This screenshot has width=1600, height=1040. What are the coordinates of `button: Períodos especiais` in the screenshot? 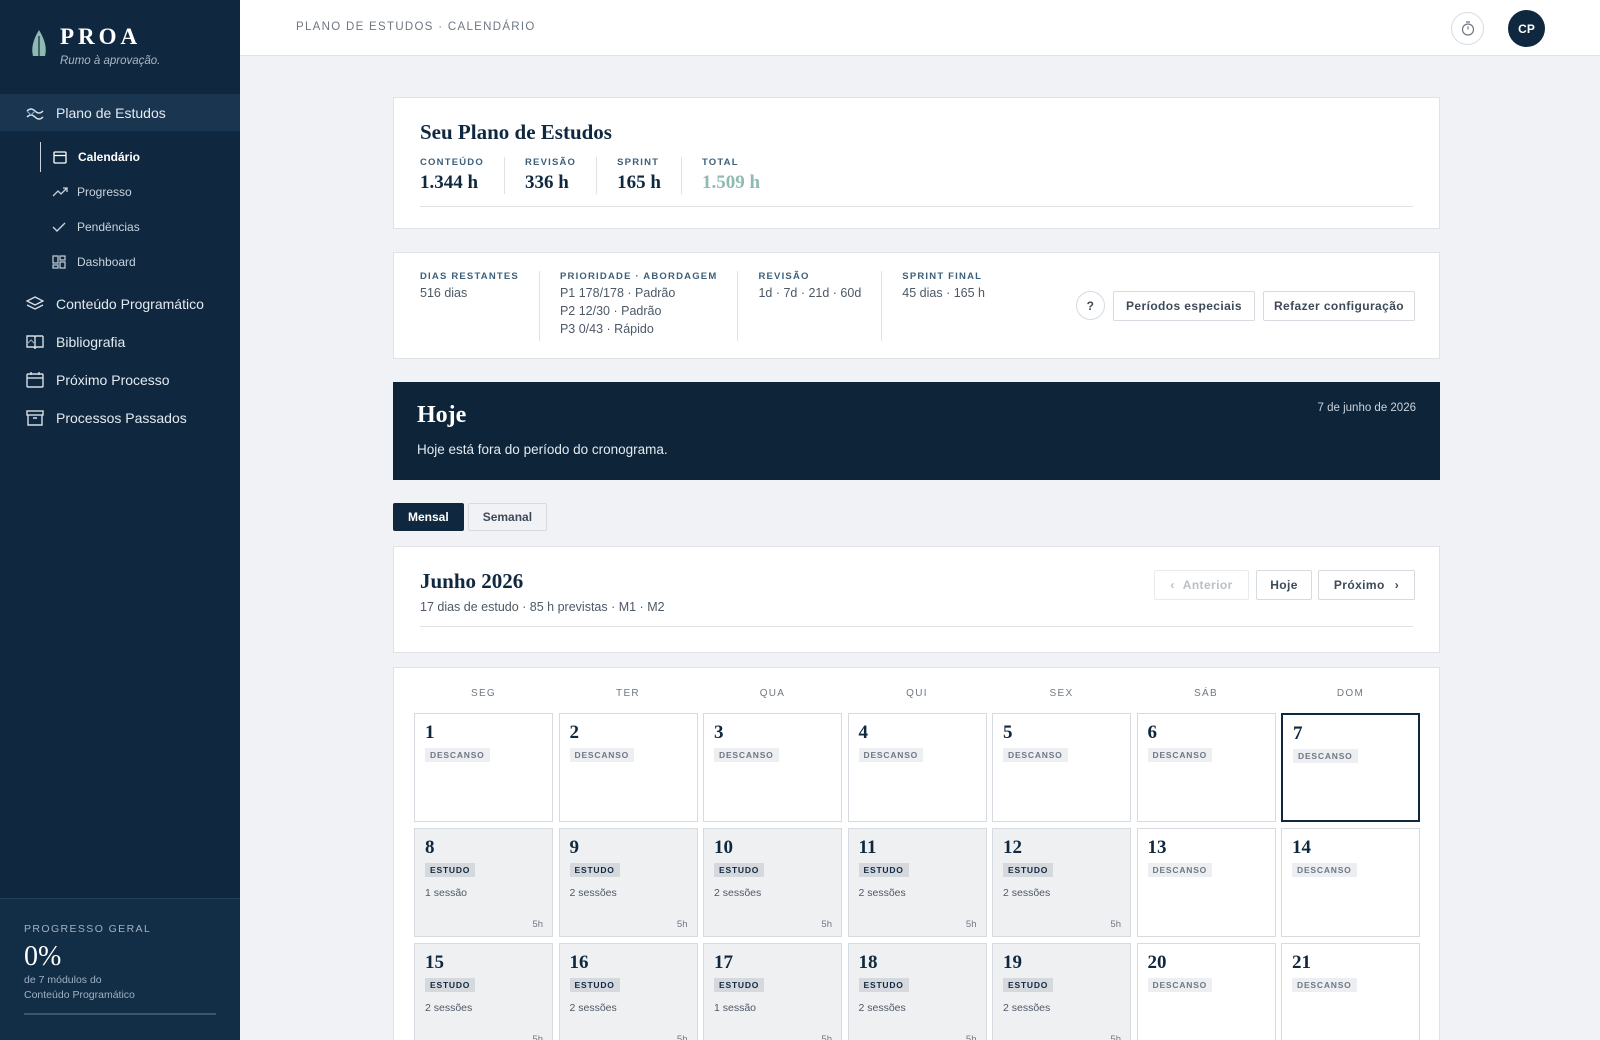 It's located at (1184, 306).